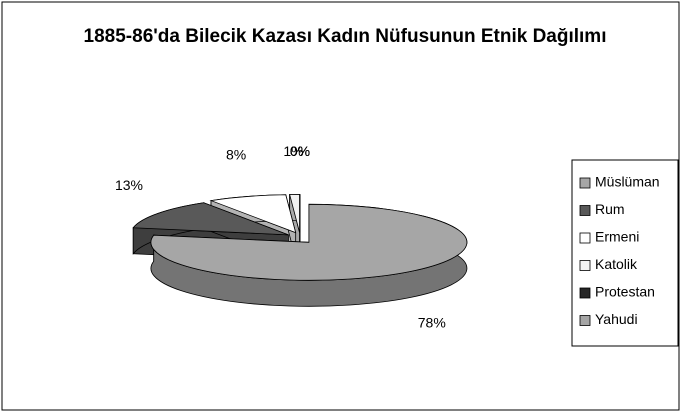 This screenshot has width=681, height=412. What do you see at coordinates (616, 319) in the screenshot?
I see `legend-label: Yahudi` at bounding box center [616, 319].